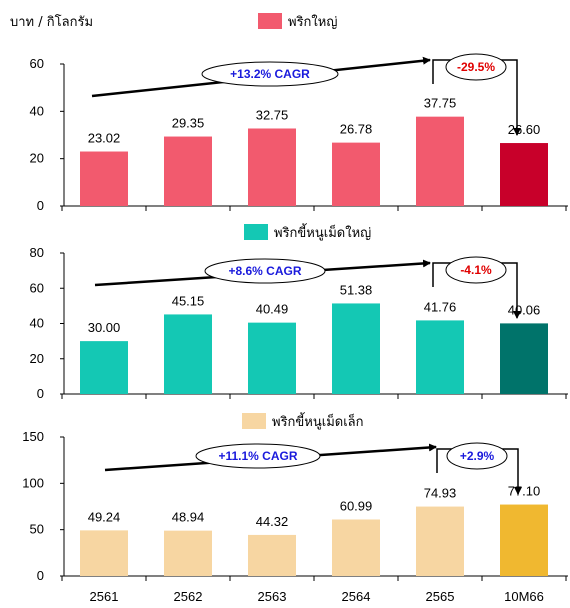 The image size is (570, 608). Describe the element at coordinates (104, 327) in the screenshot. I see `data-label: 30.00` at that location.